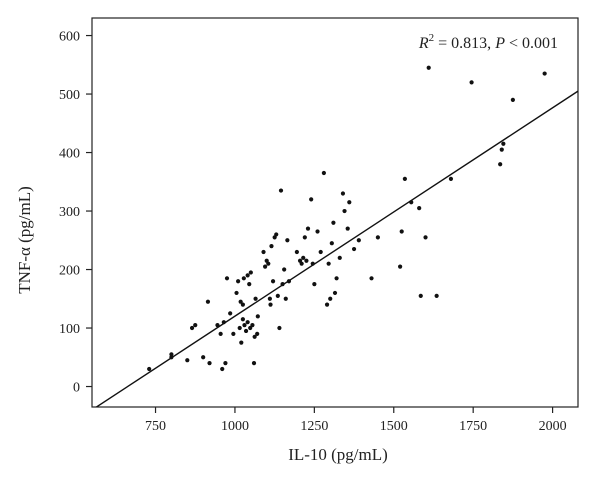 Image resolution: width=600 pixels, height=487 pixels. I want to click on p-symbol: P, so click(499, 43).